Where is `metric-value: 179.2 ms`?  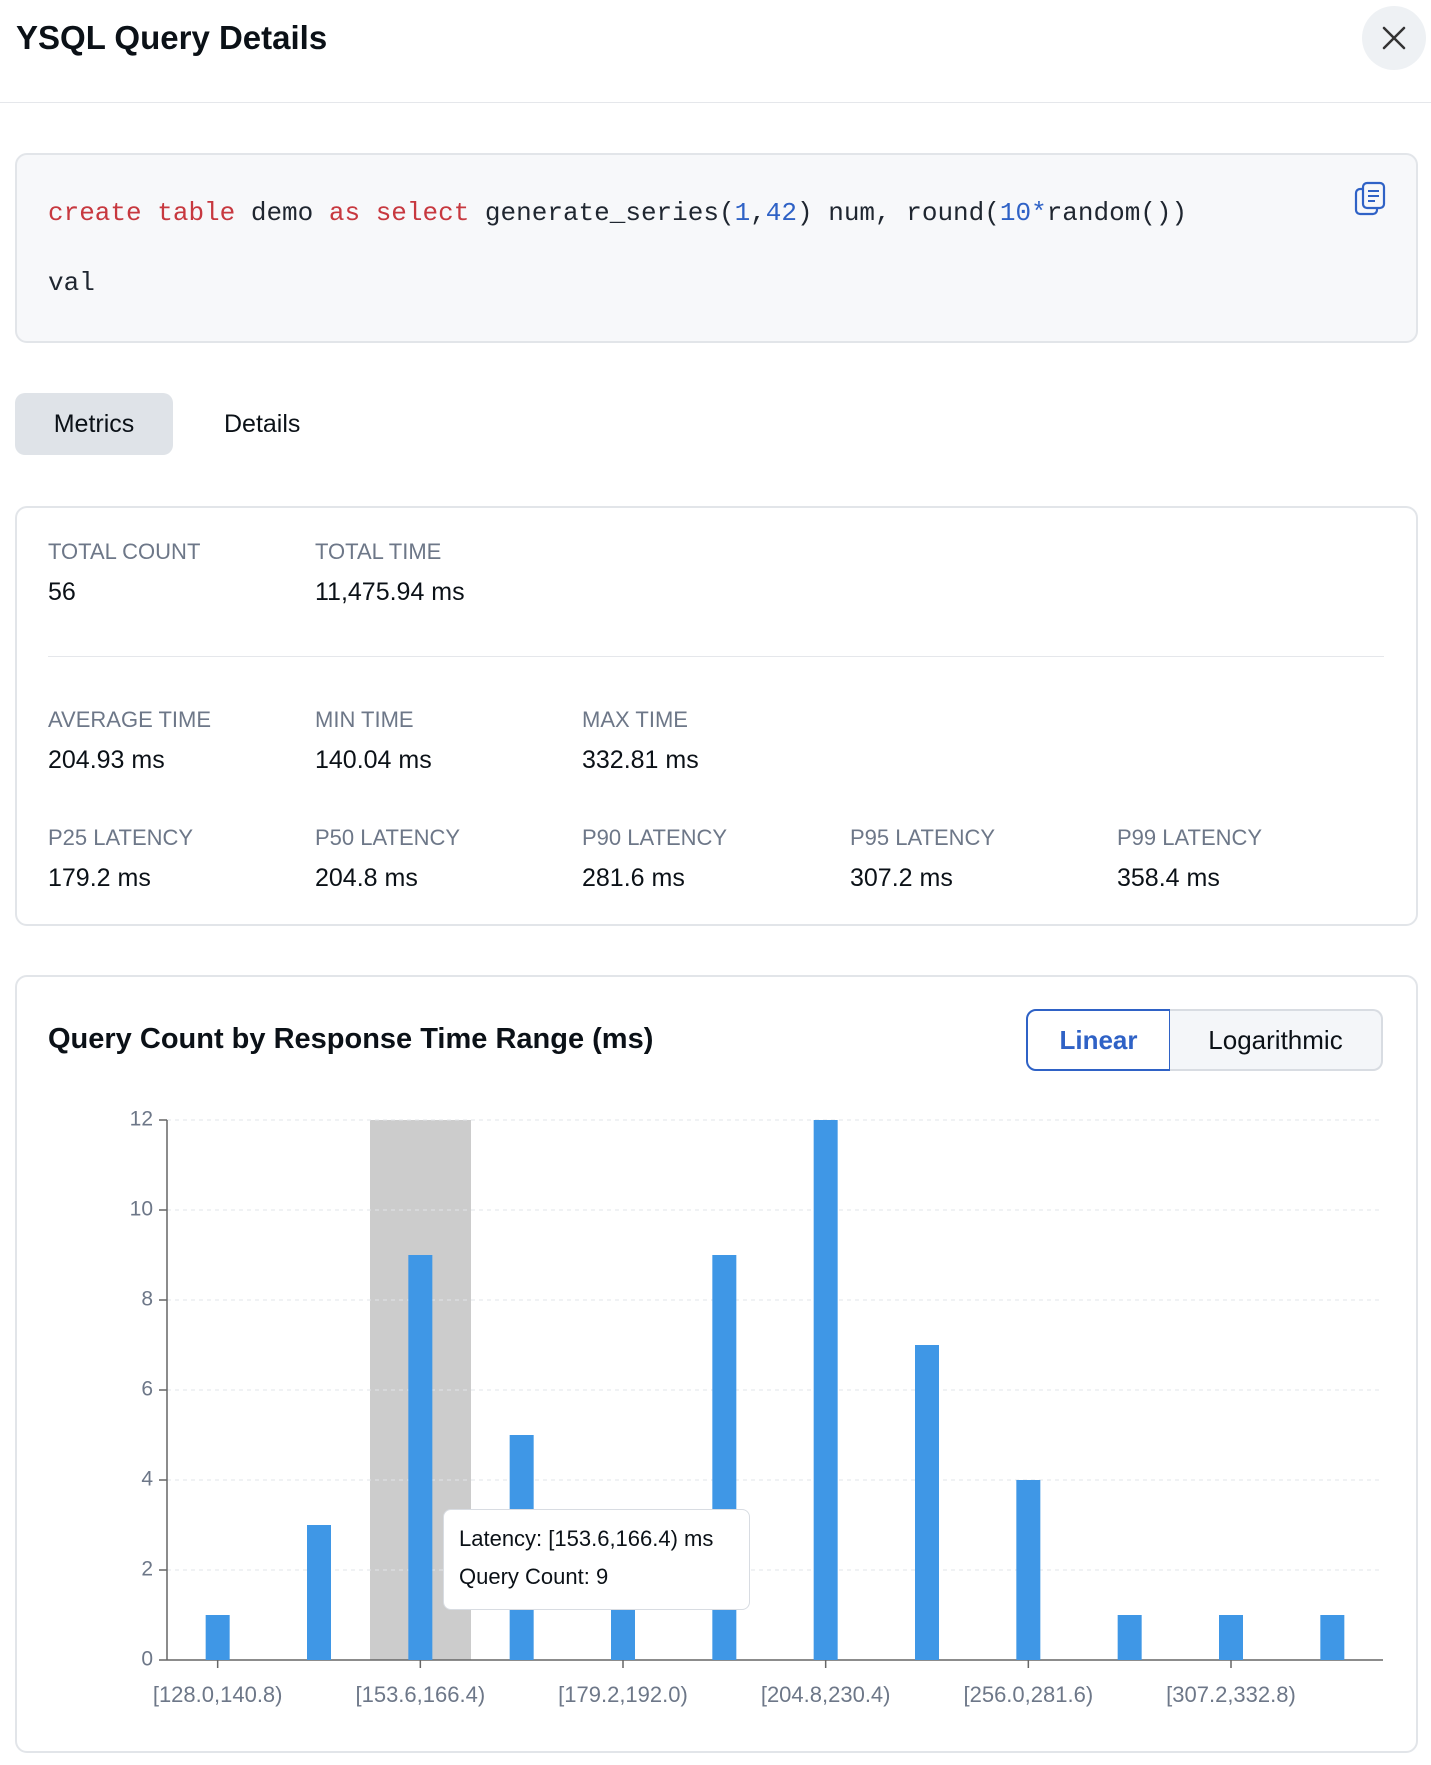 metric-value: 179.2 ms is located at coordinates (99, 878).